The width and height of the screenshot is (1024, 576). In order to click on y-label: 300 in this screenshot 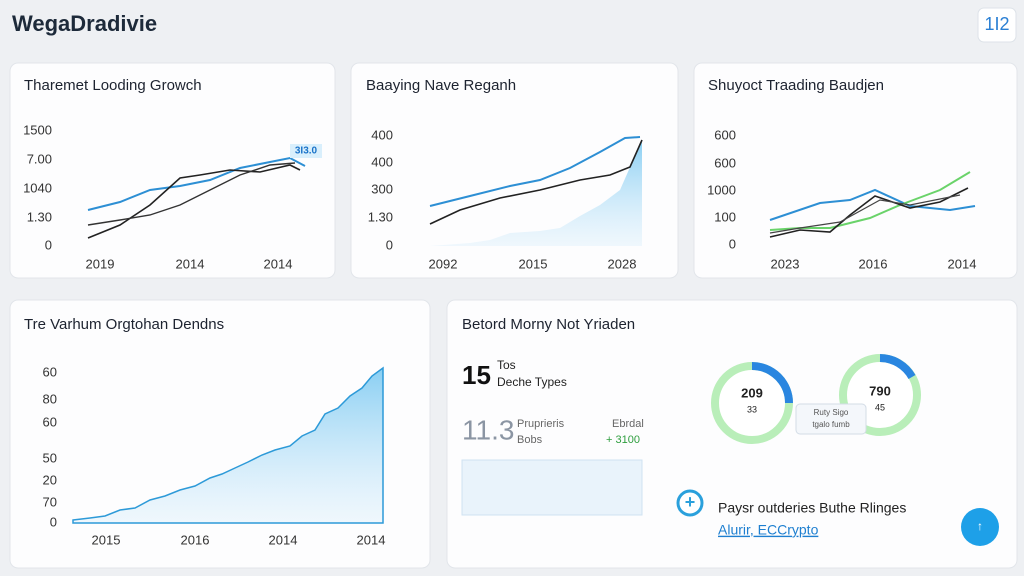, I will do `click(382, 188)`.